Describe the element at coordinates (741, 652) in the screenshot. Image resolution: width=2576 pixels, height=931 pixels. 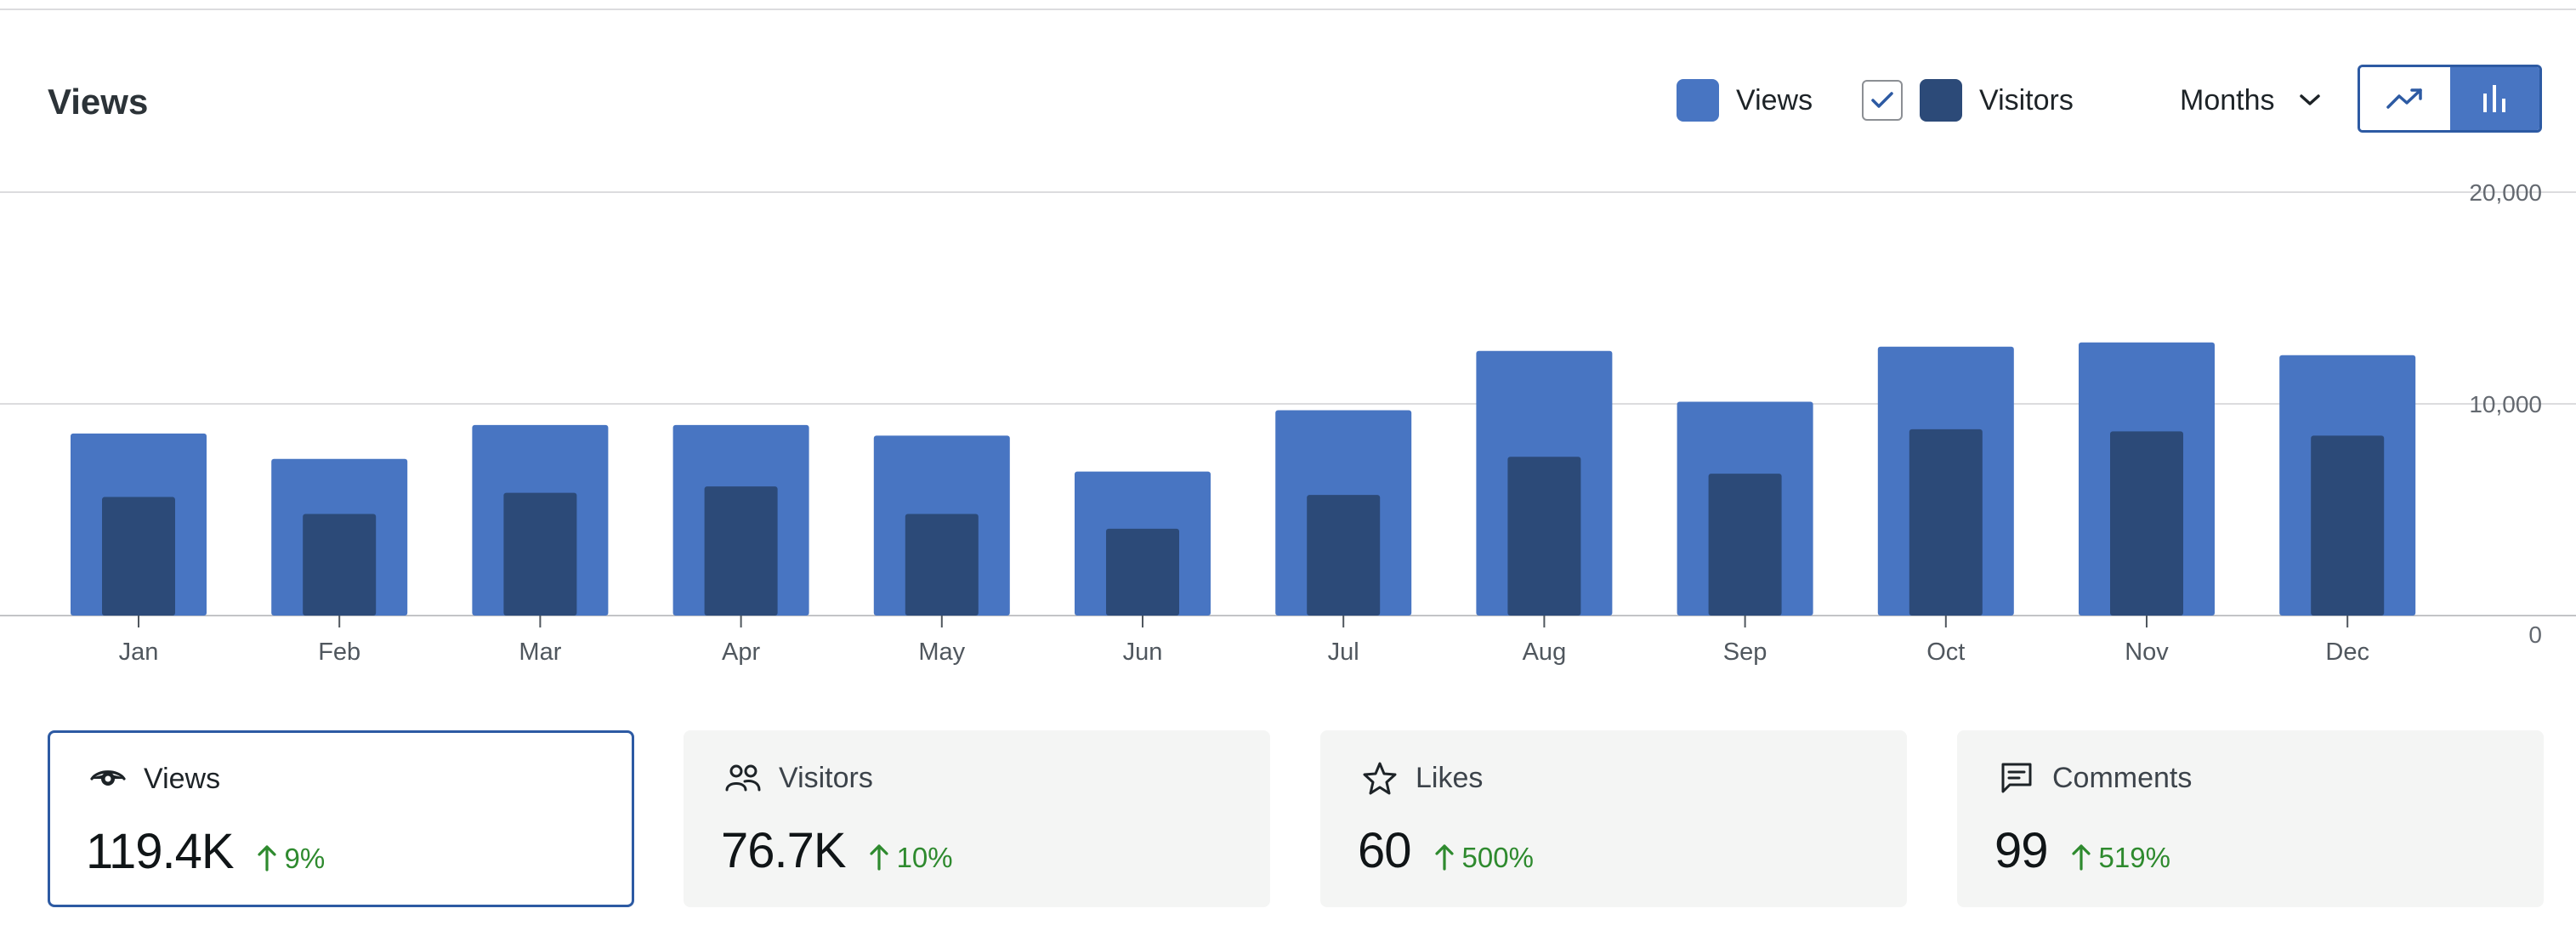
I see `x-tick-label: Apr` at that location.